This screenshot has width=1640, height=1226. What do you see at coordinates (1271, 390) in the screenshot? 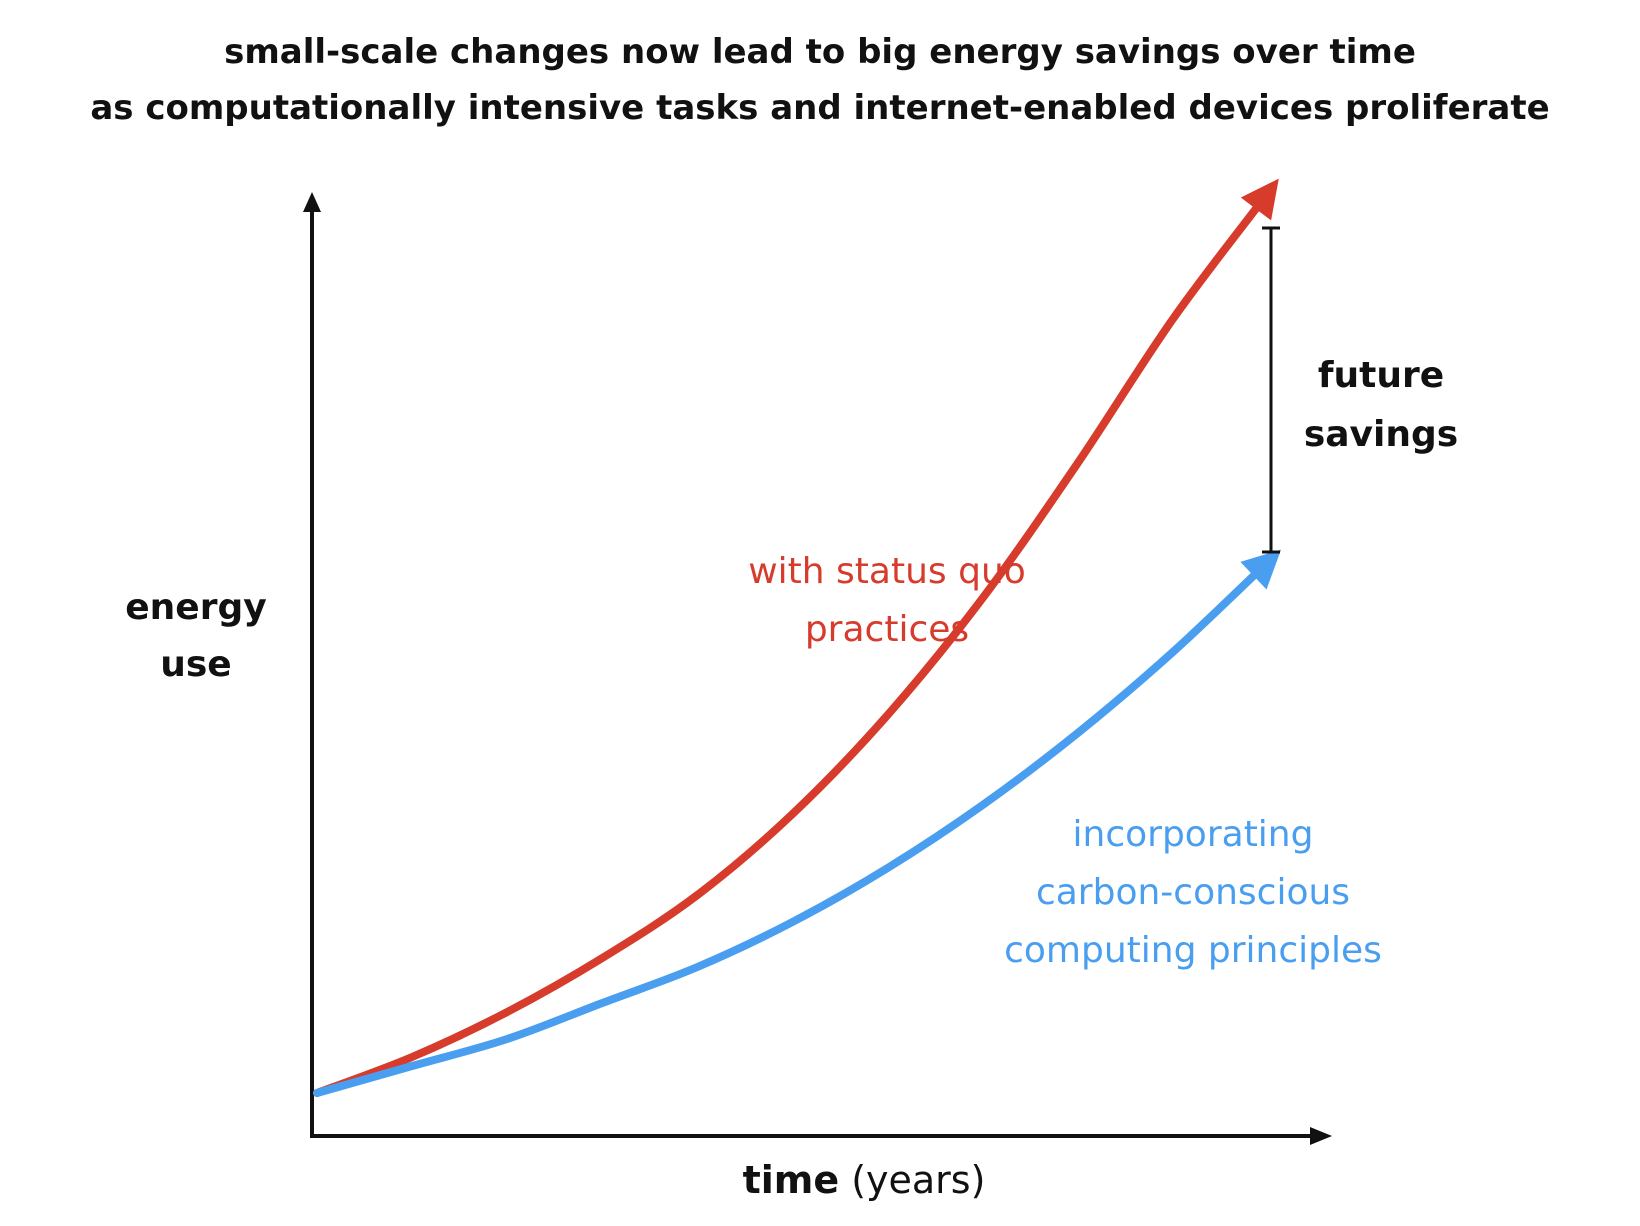
I see `savings-bracket` at bounding box center [1271, 390].